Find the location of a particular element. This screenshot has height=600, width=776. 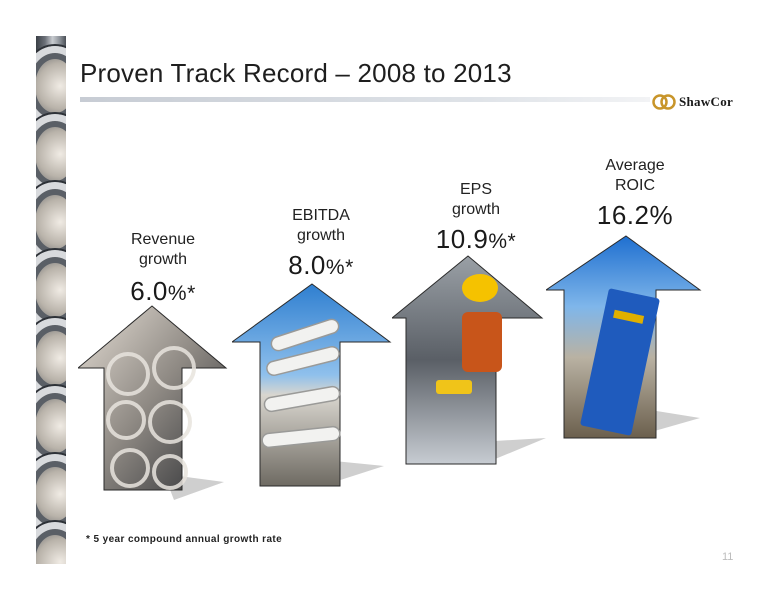

hard-hat-icon is located at coordinates (480, 288).